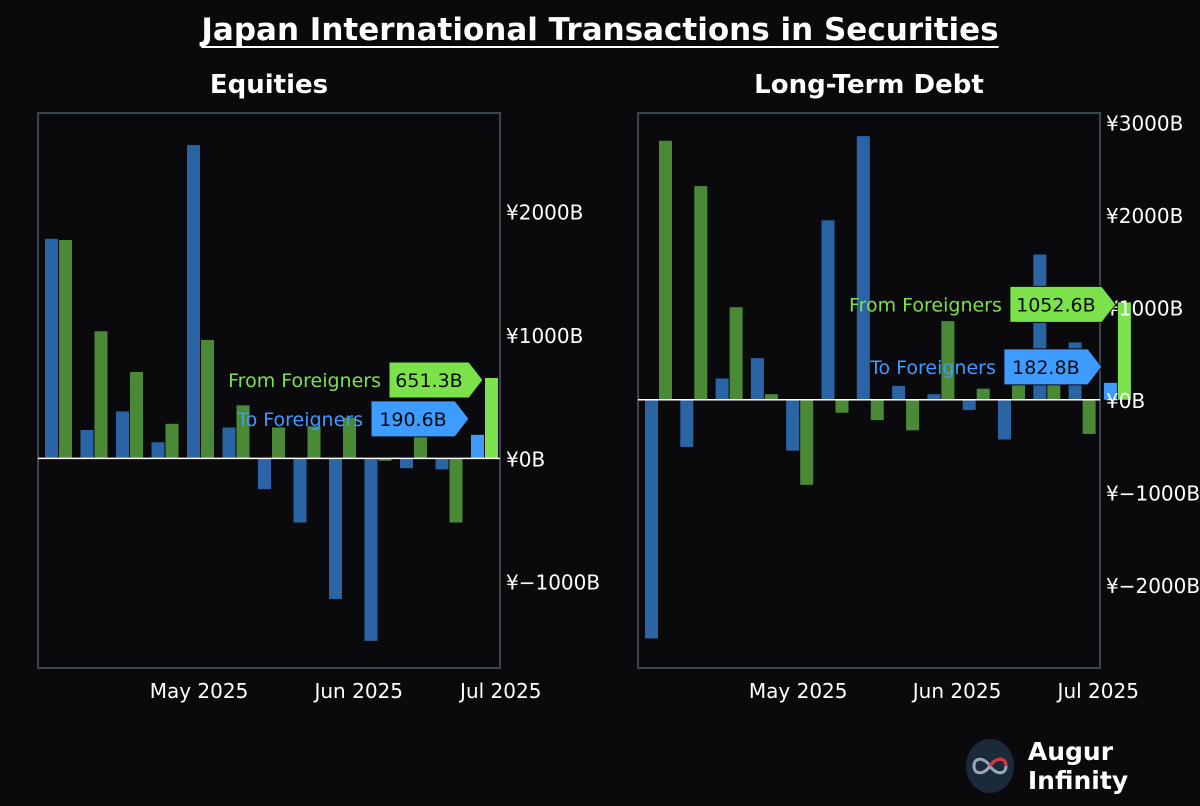  What do you see at coordinates (869, 85) in the screenshot?
I see `debt-panel-title: Long-Term Debt` at bounding box center [869, 85].